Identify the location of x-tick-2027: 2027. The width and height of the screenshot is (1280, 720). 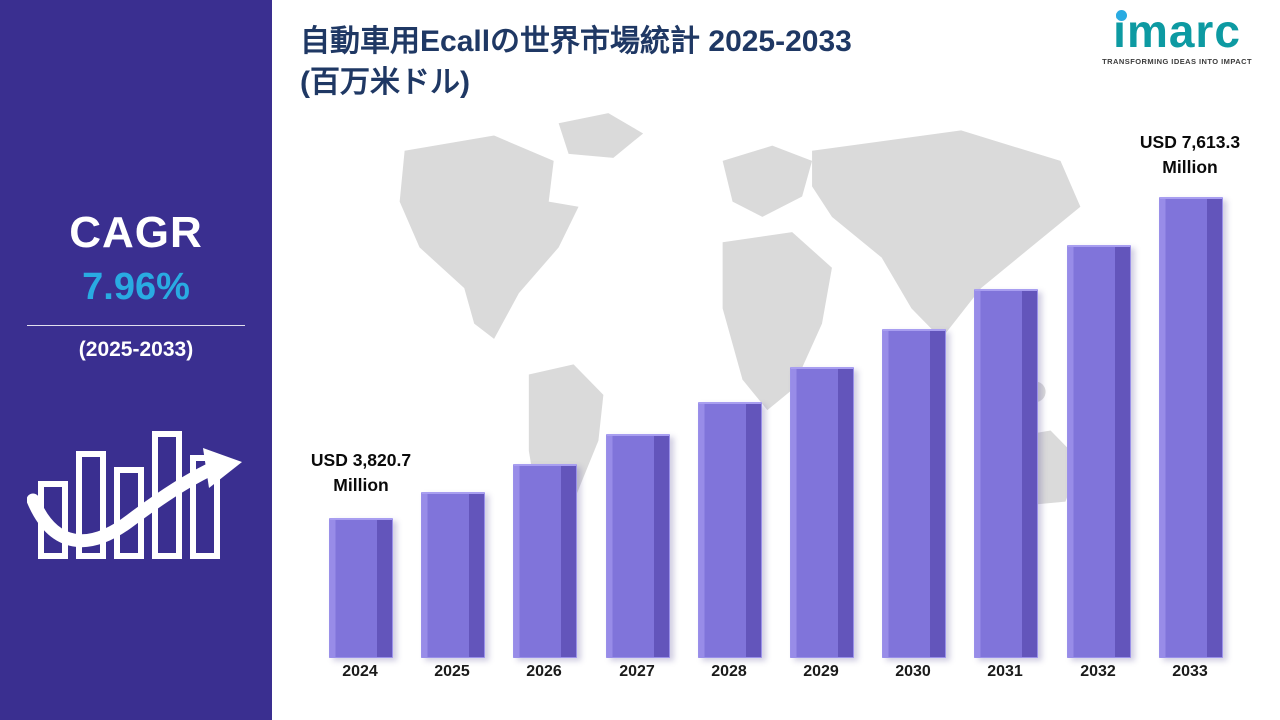
(637, 671).